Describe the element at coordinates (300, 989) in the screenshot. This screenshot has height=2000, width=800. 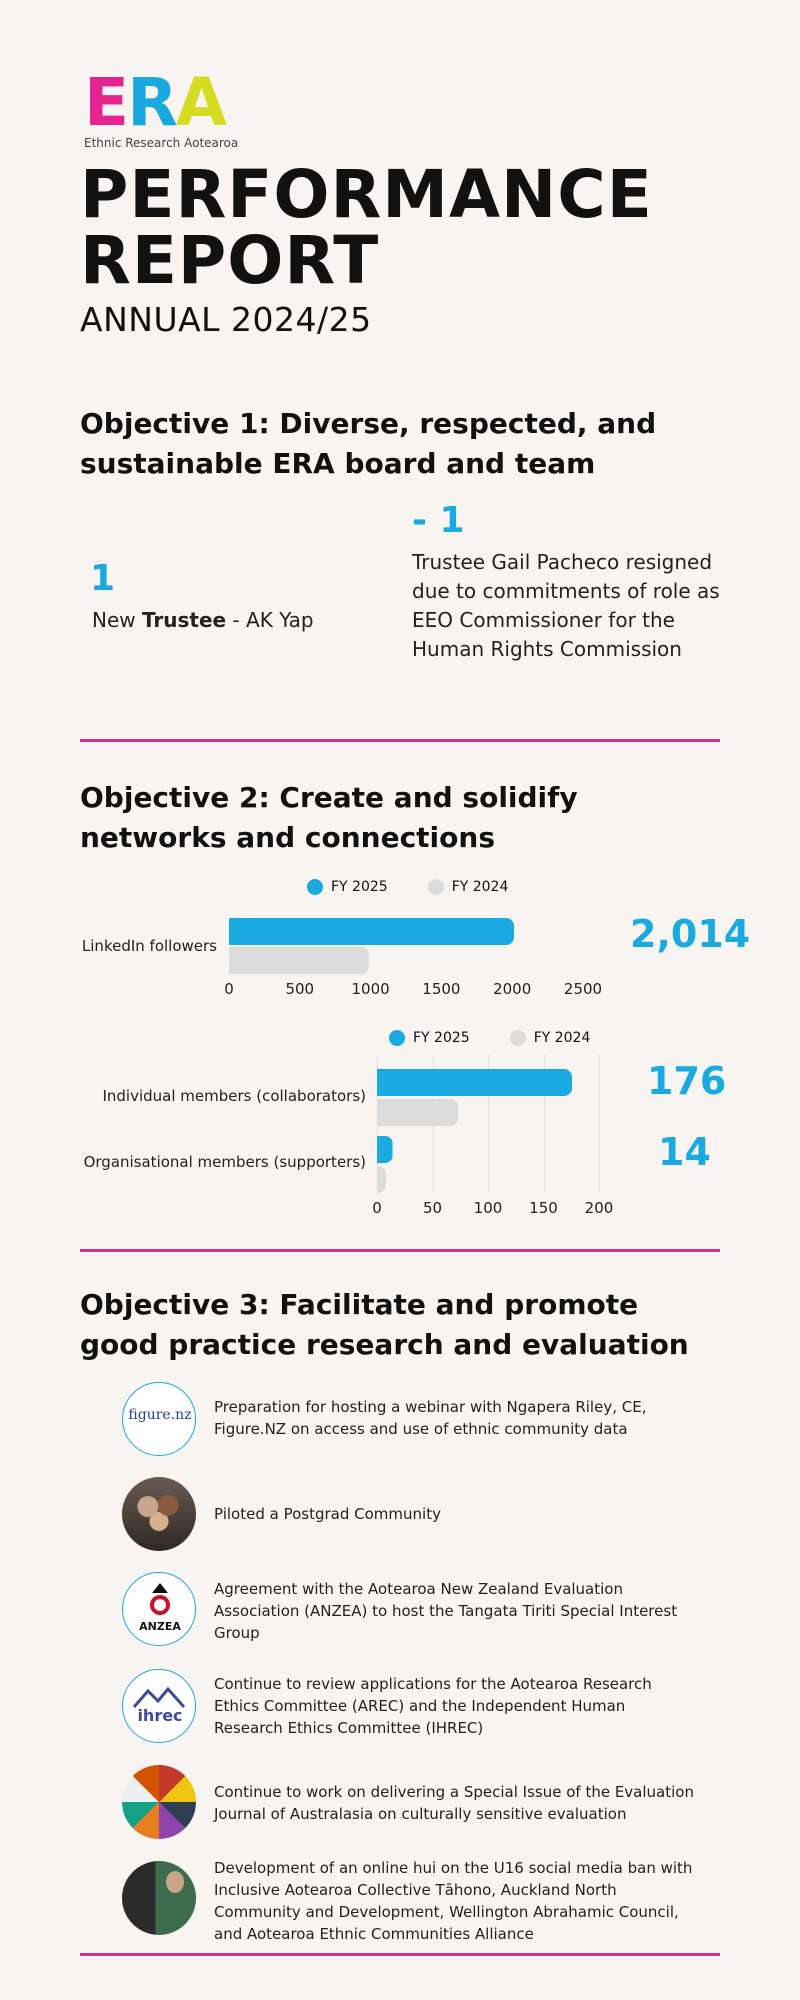
I see `axis-tick-label: 500` at that location.